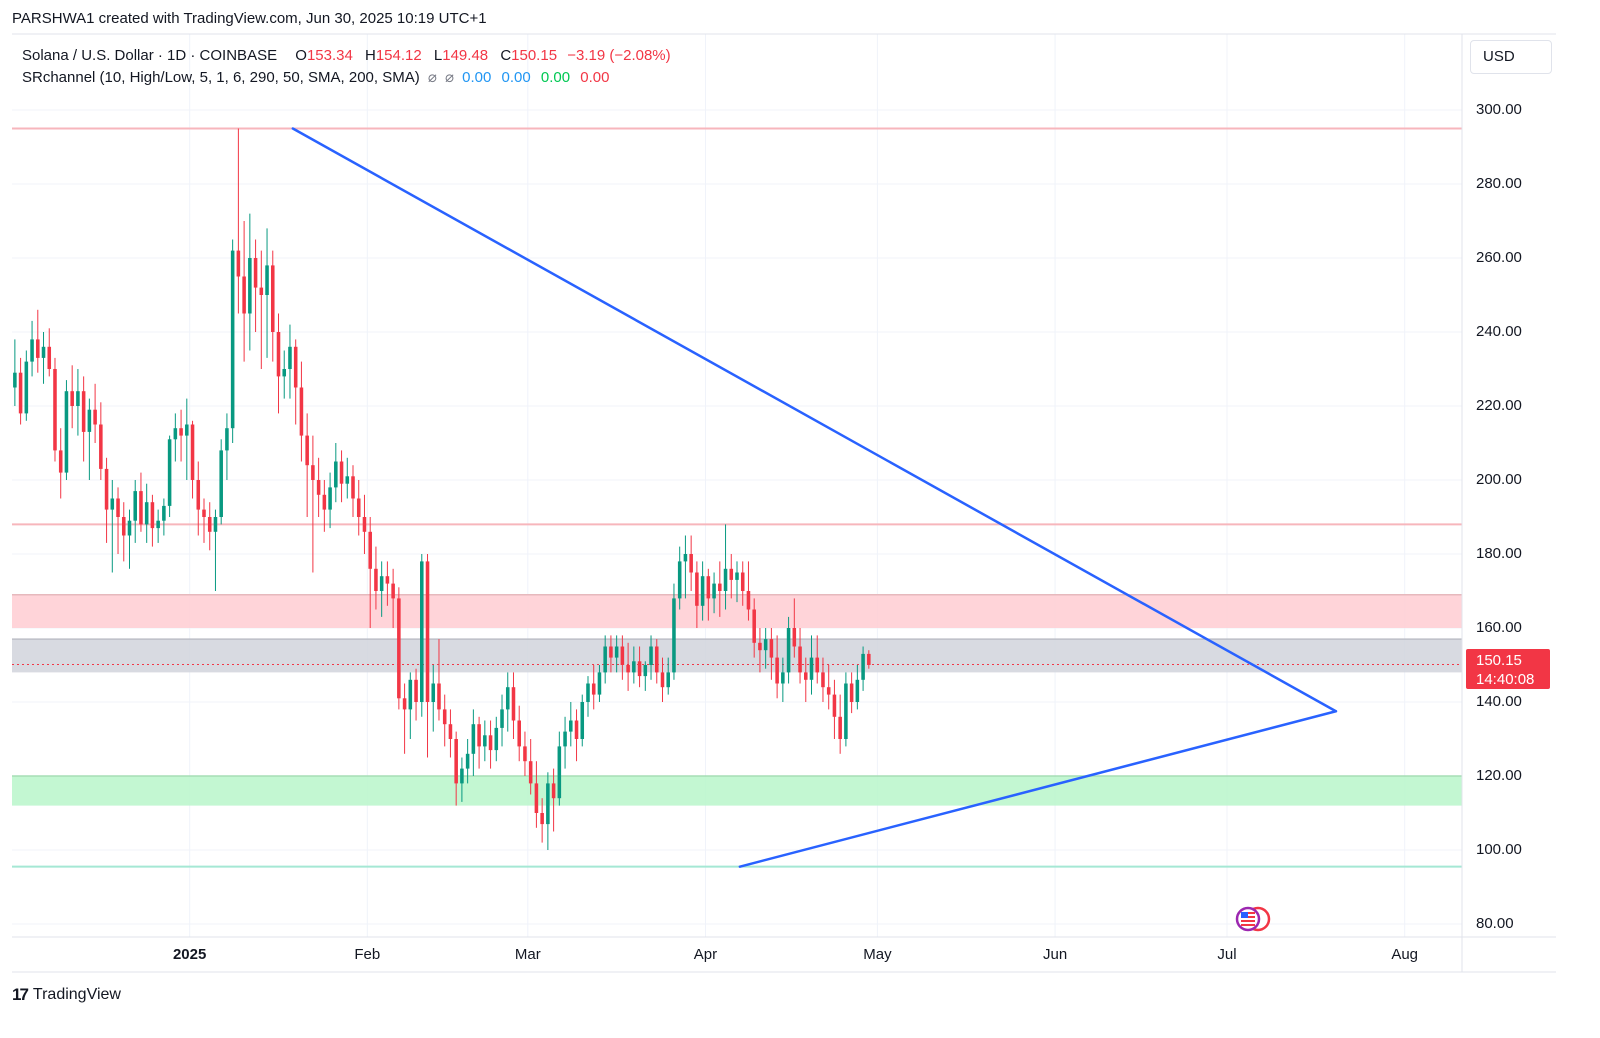 The width and height of the screenshot is (1600, 1038). I want to click on flag-stripe, so click(1248, 925).